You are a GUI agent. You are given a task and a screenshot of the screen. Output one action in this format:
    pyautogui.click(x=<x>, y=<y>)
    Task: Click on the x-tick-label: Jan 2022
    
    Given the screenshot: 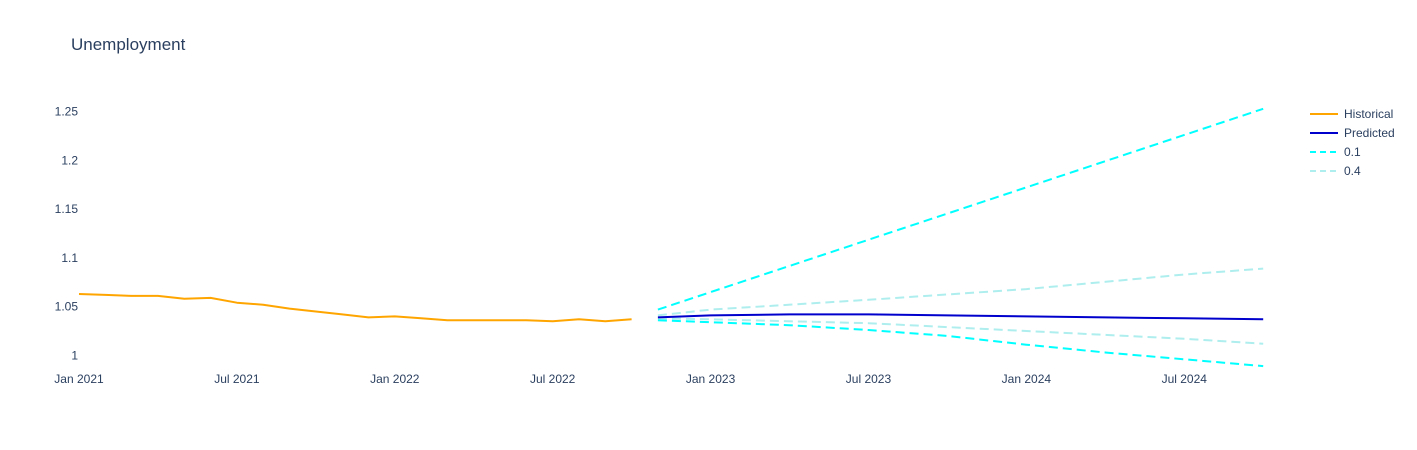 What is the action you would take?
    pyautogui.click(x=395, y=379)
    